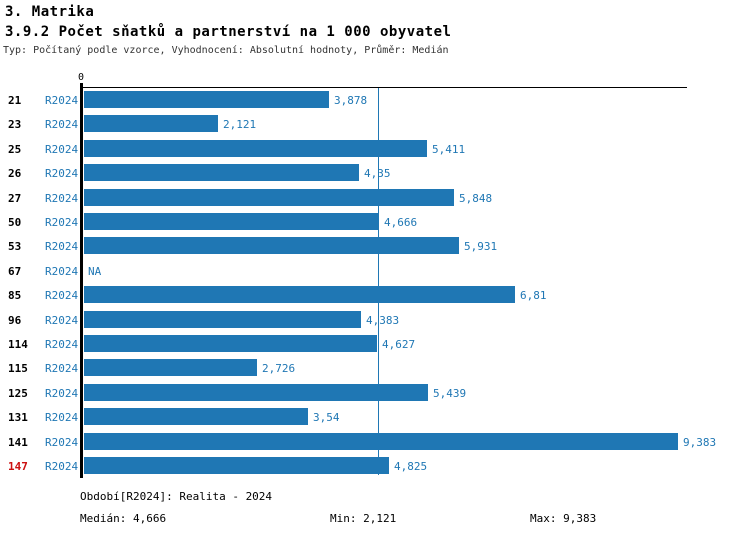  Describe the element at coordinates (377, 173) in the screenshot. I see `bar-value-label: 4,35` at that location.